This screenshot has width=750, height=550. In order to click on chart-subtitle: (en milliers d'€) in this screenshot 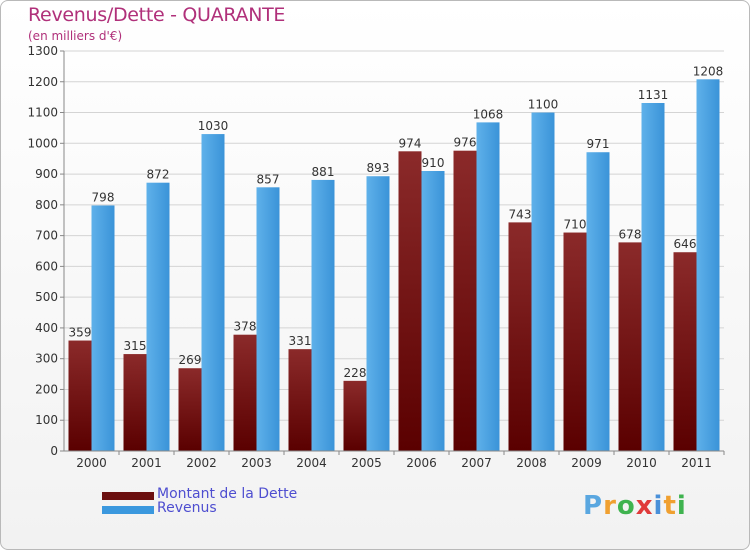, I will do `click(75, 36)`.